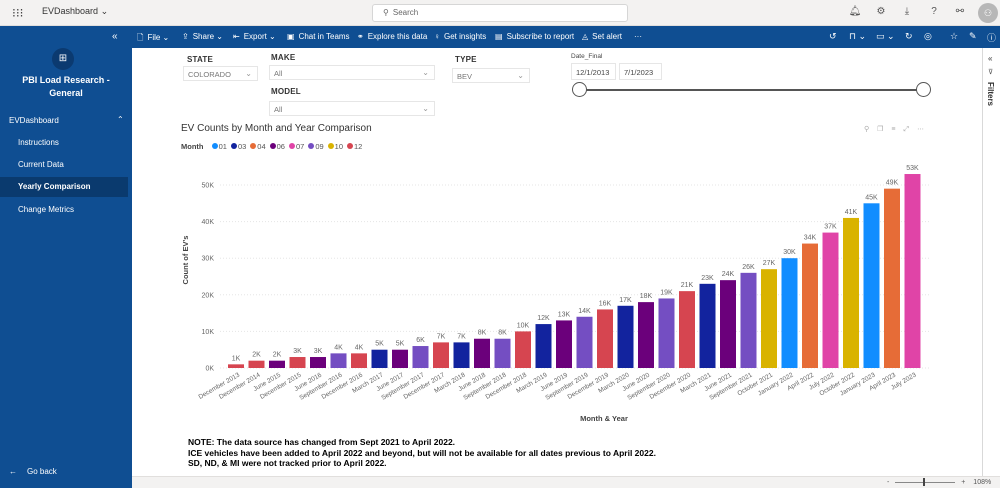 This screenshot has width=1000, height=488. Describe the element at coordinates (973, 36) in the screenshot. I see `edit-pencil-icon: ✎` at that location.